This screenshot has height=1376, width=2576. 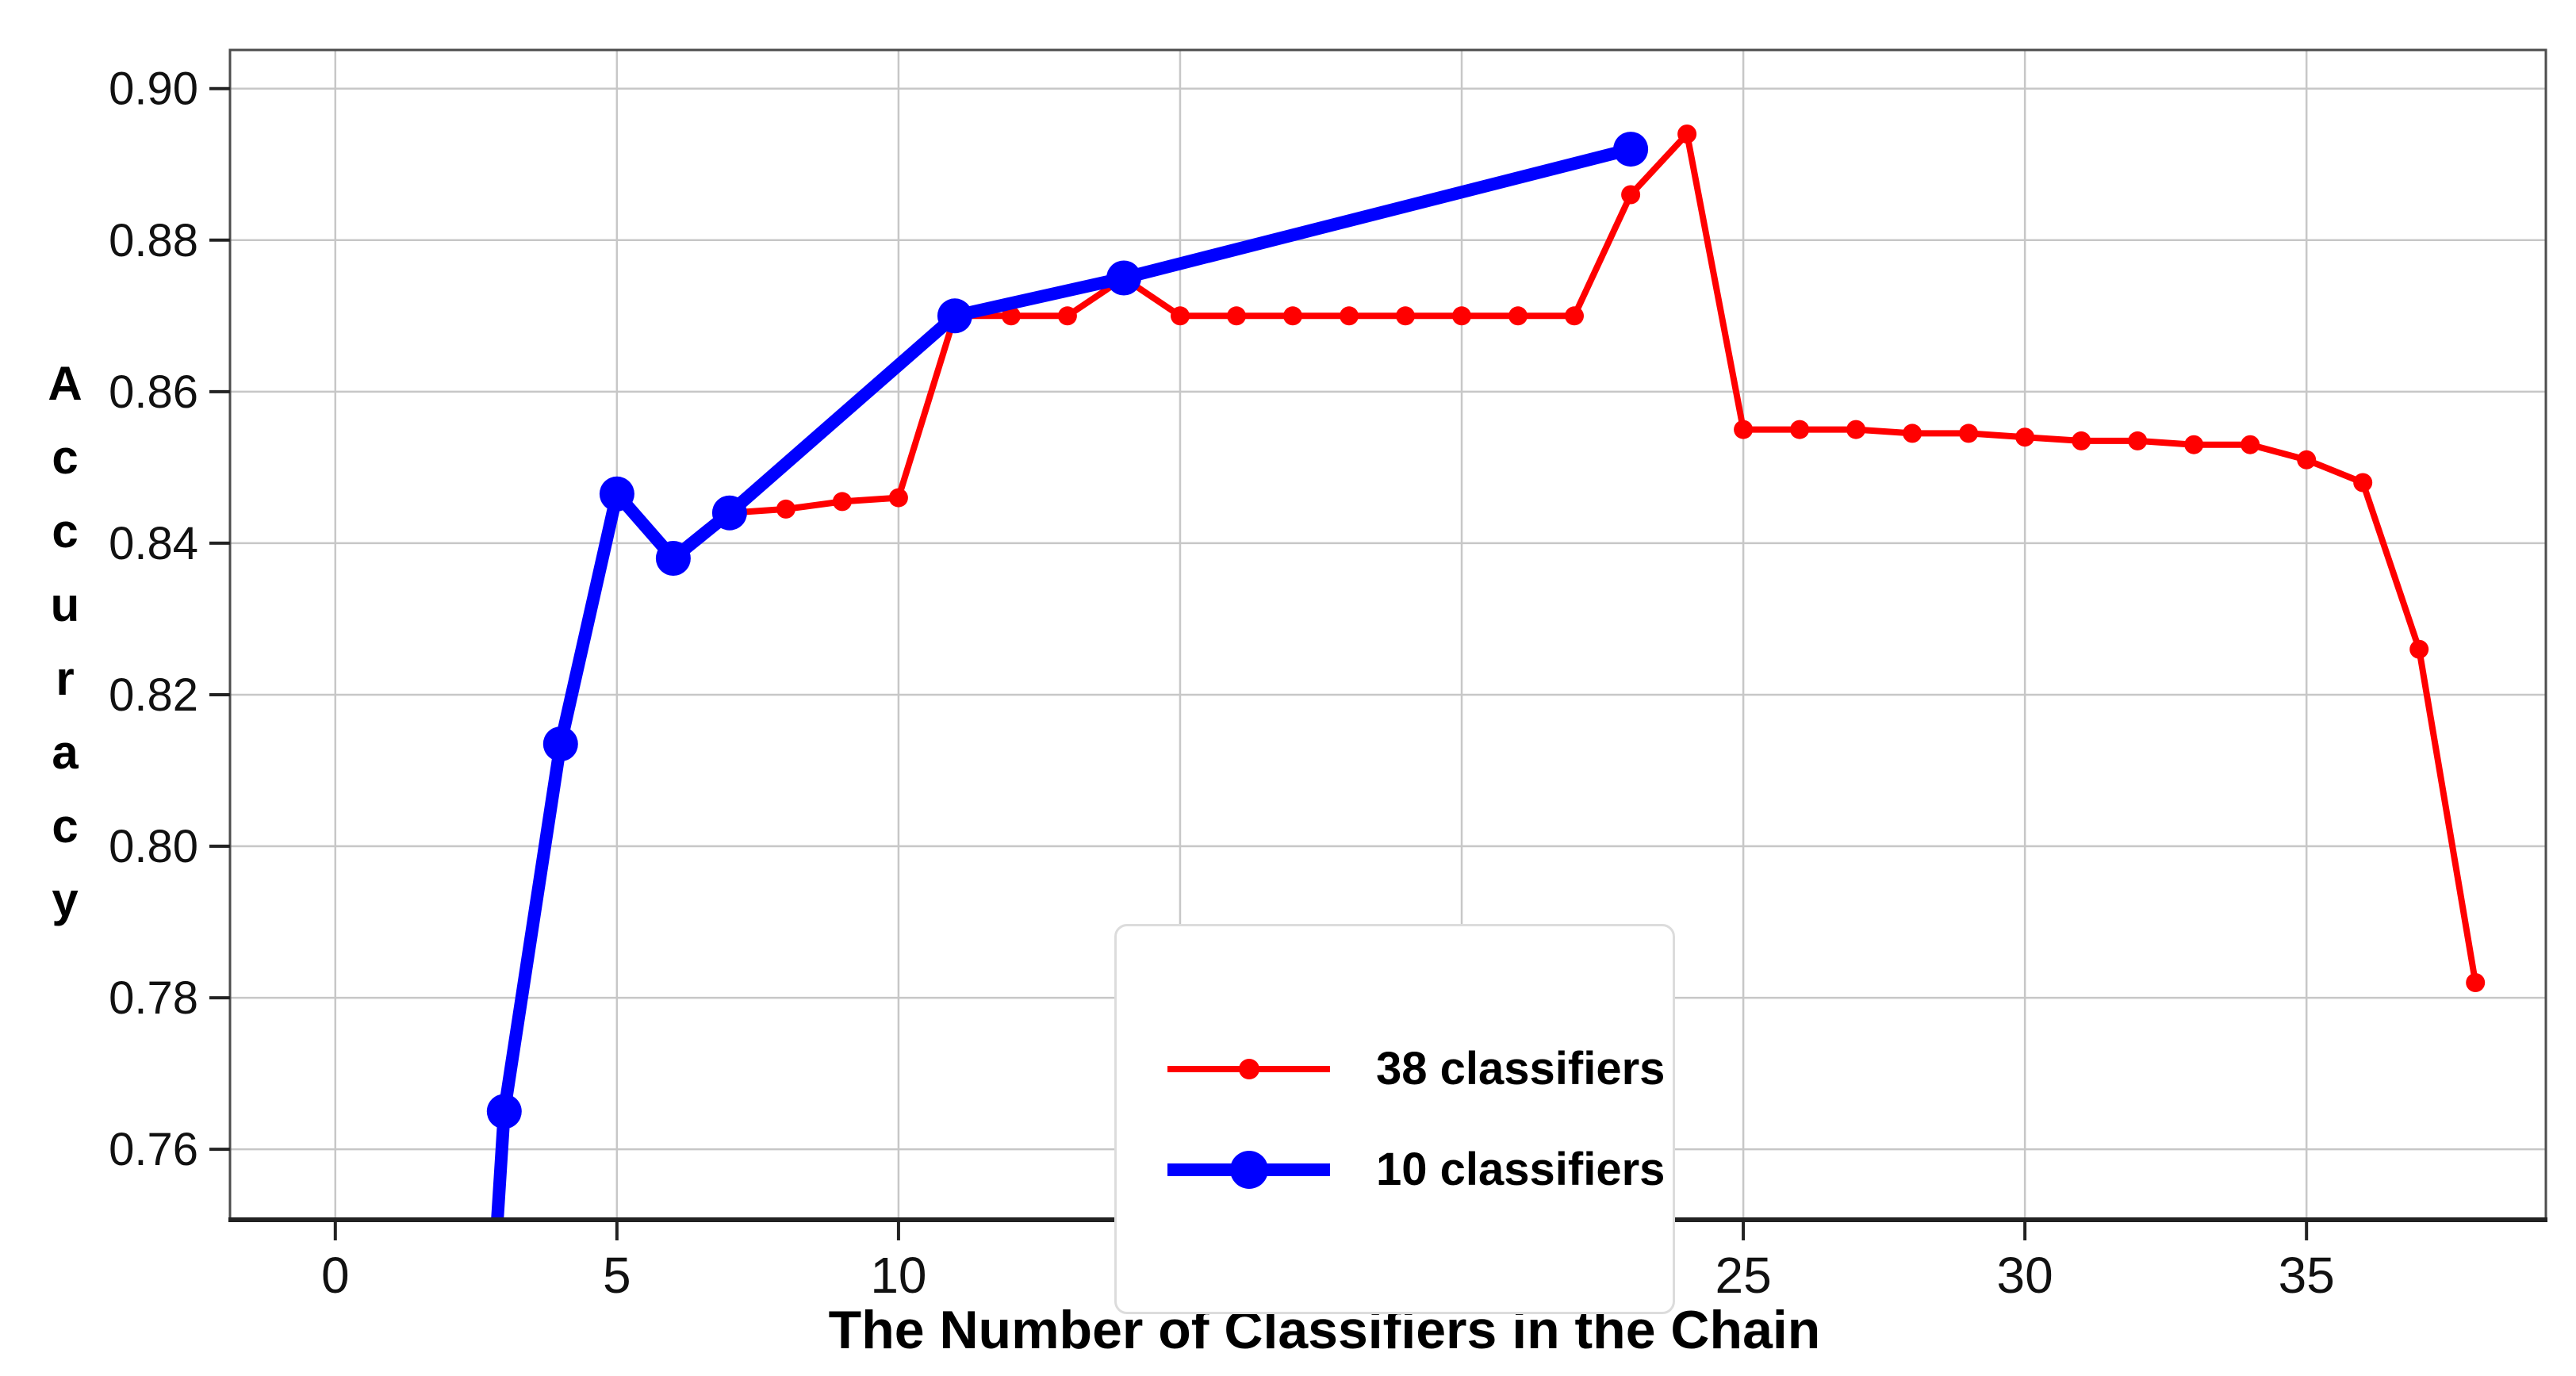 What do you see at coordinates (2025, 1275) in the screenshot?
I see `x-tick-label: 30` at bounding box center [2025, 1275].